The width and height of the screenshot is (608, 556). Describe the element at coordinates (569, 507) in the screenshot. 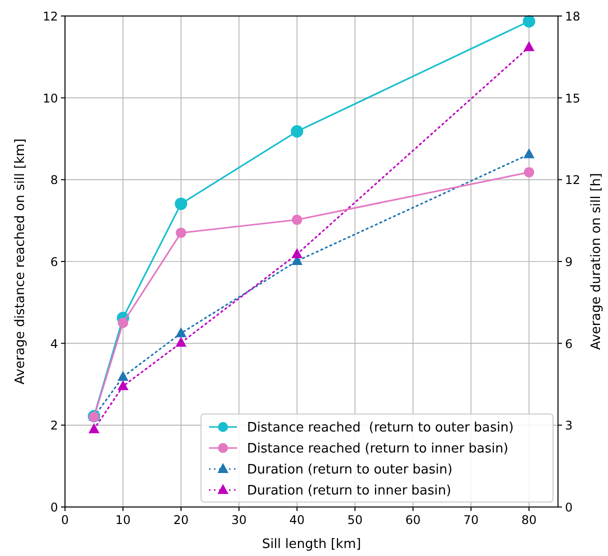

I see `y2-tick-label: 0` at that location.